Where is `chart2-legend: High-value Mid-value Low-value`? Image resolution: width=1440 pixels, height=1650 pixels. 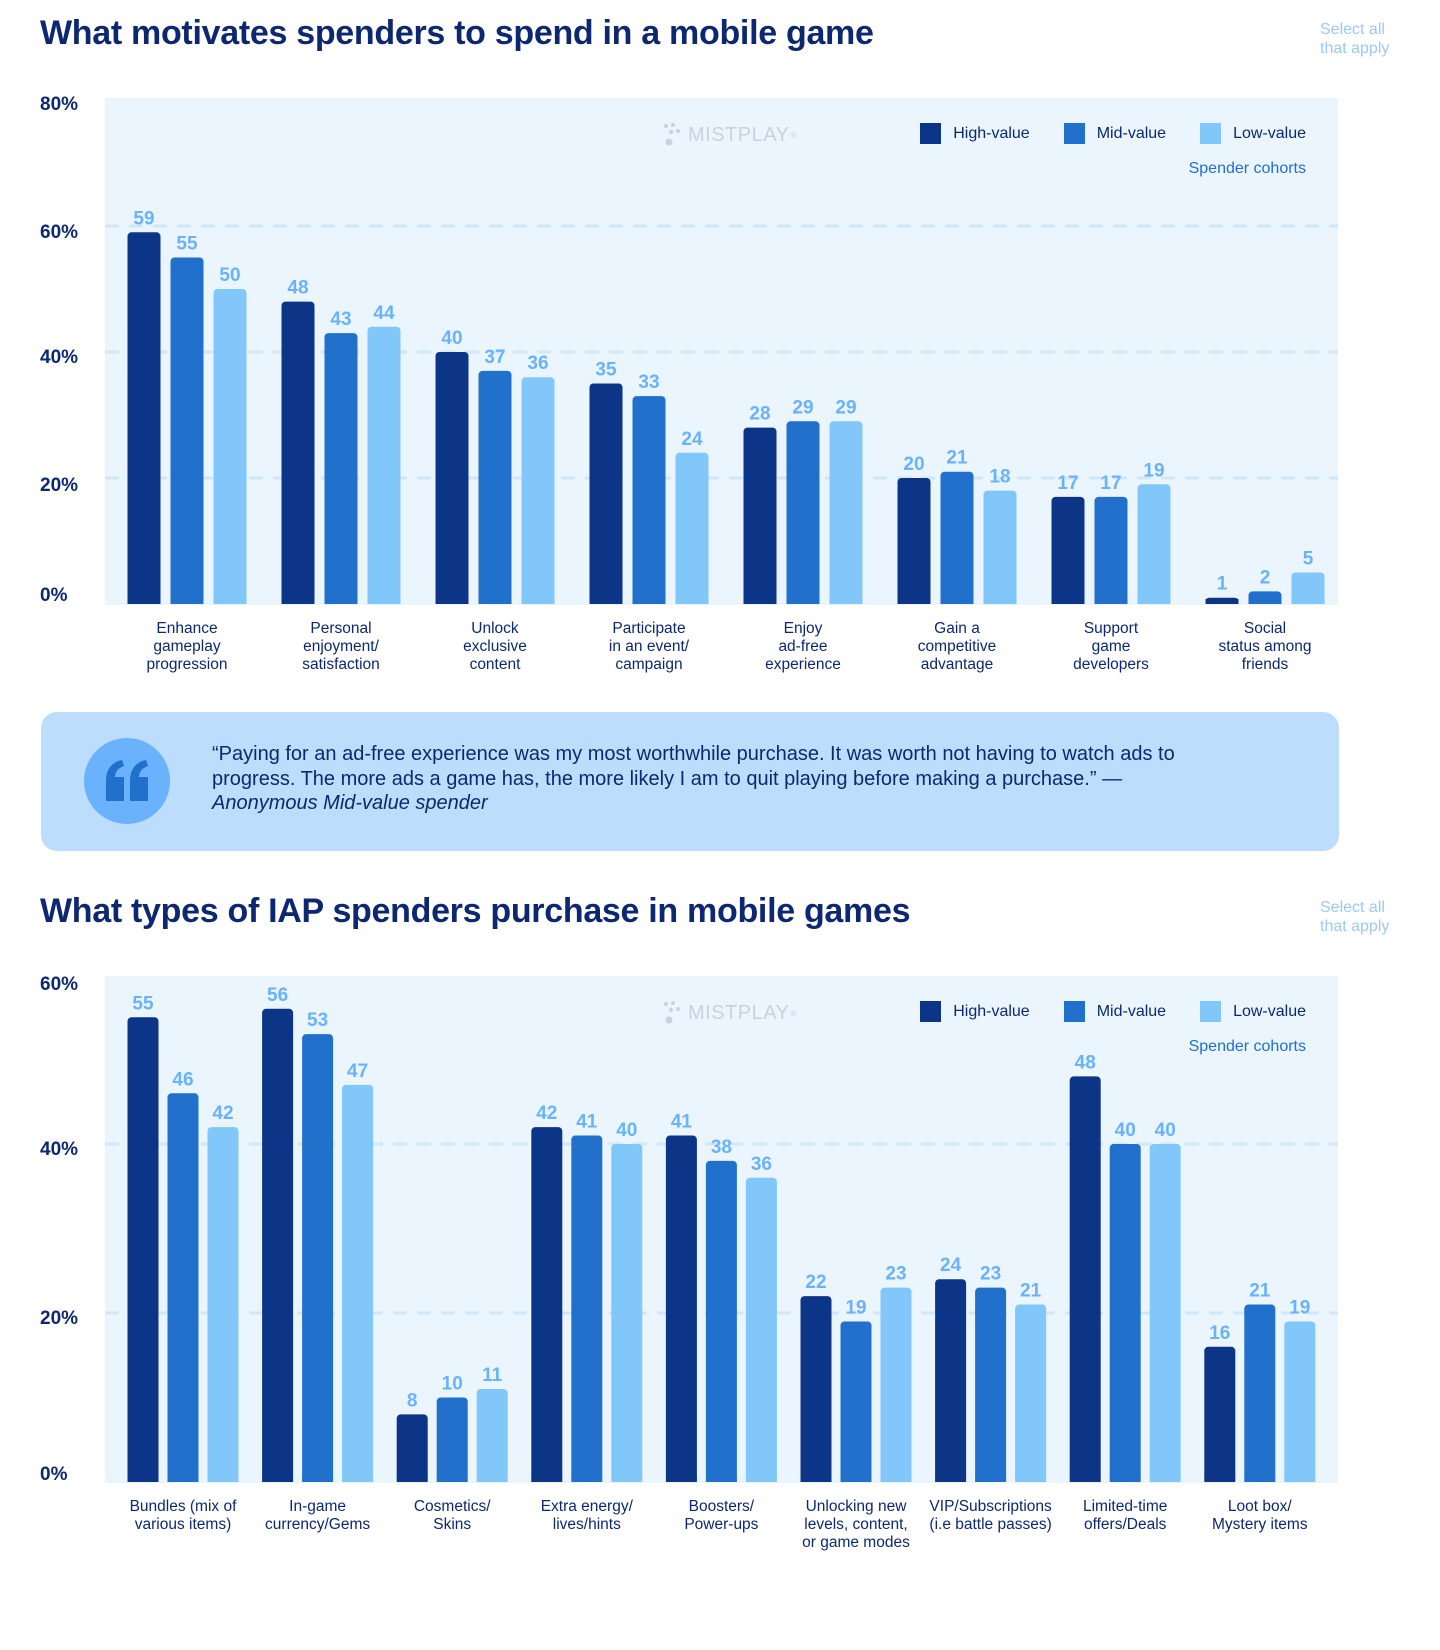 chart2-legend: High-value Mid-value Low-value is located at coordinates (1096, 1011).